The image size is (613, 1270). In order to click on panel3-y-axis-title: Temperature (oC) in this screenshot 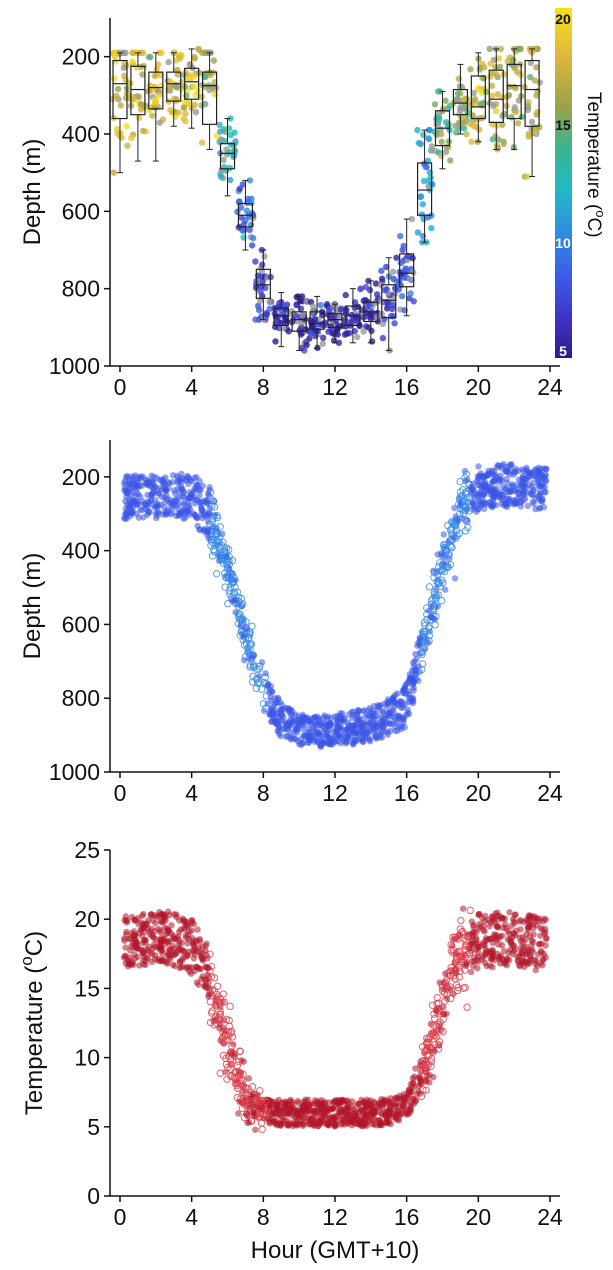, I will do `click(32, 1023)`.